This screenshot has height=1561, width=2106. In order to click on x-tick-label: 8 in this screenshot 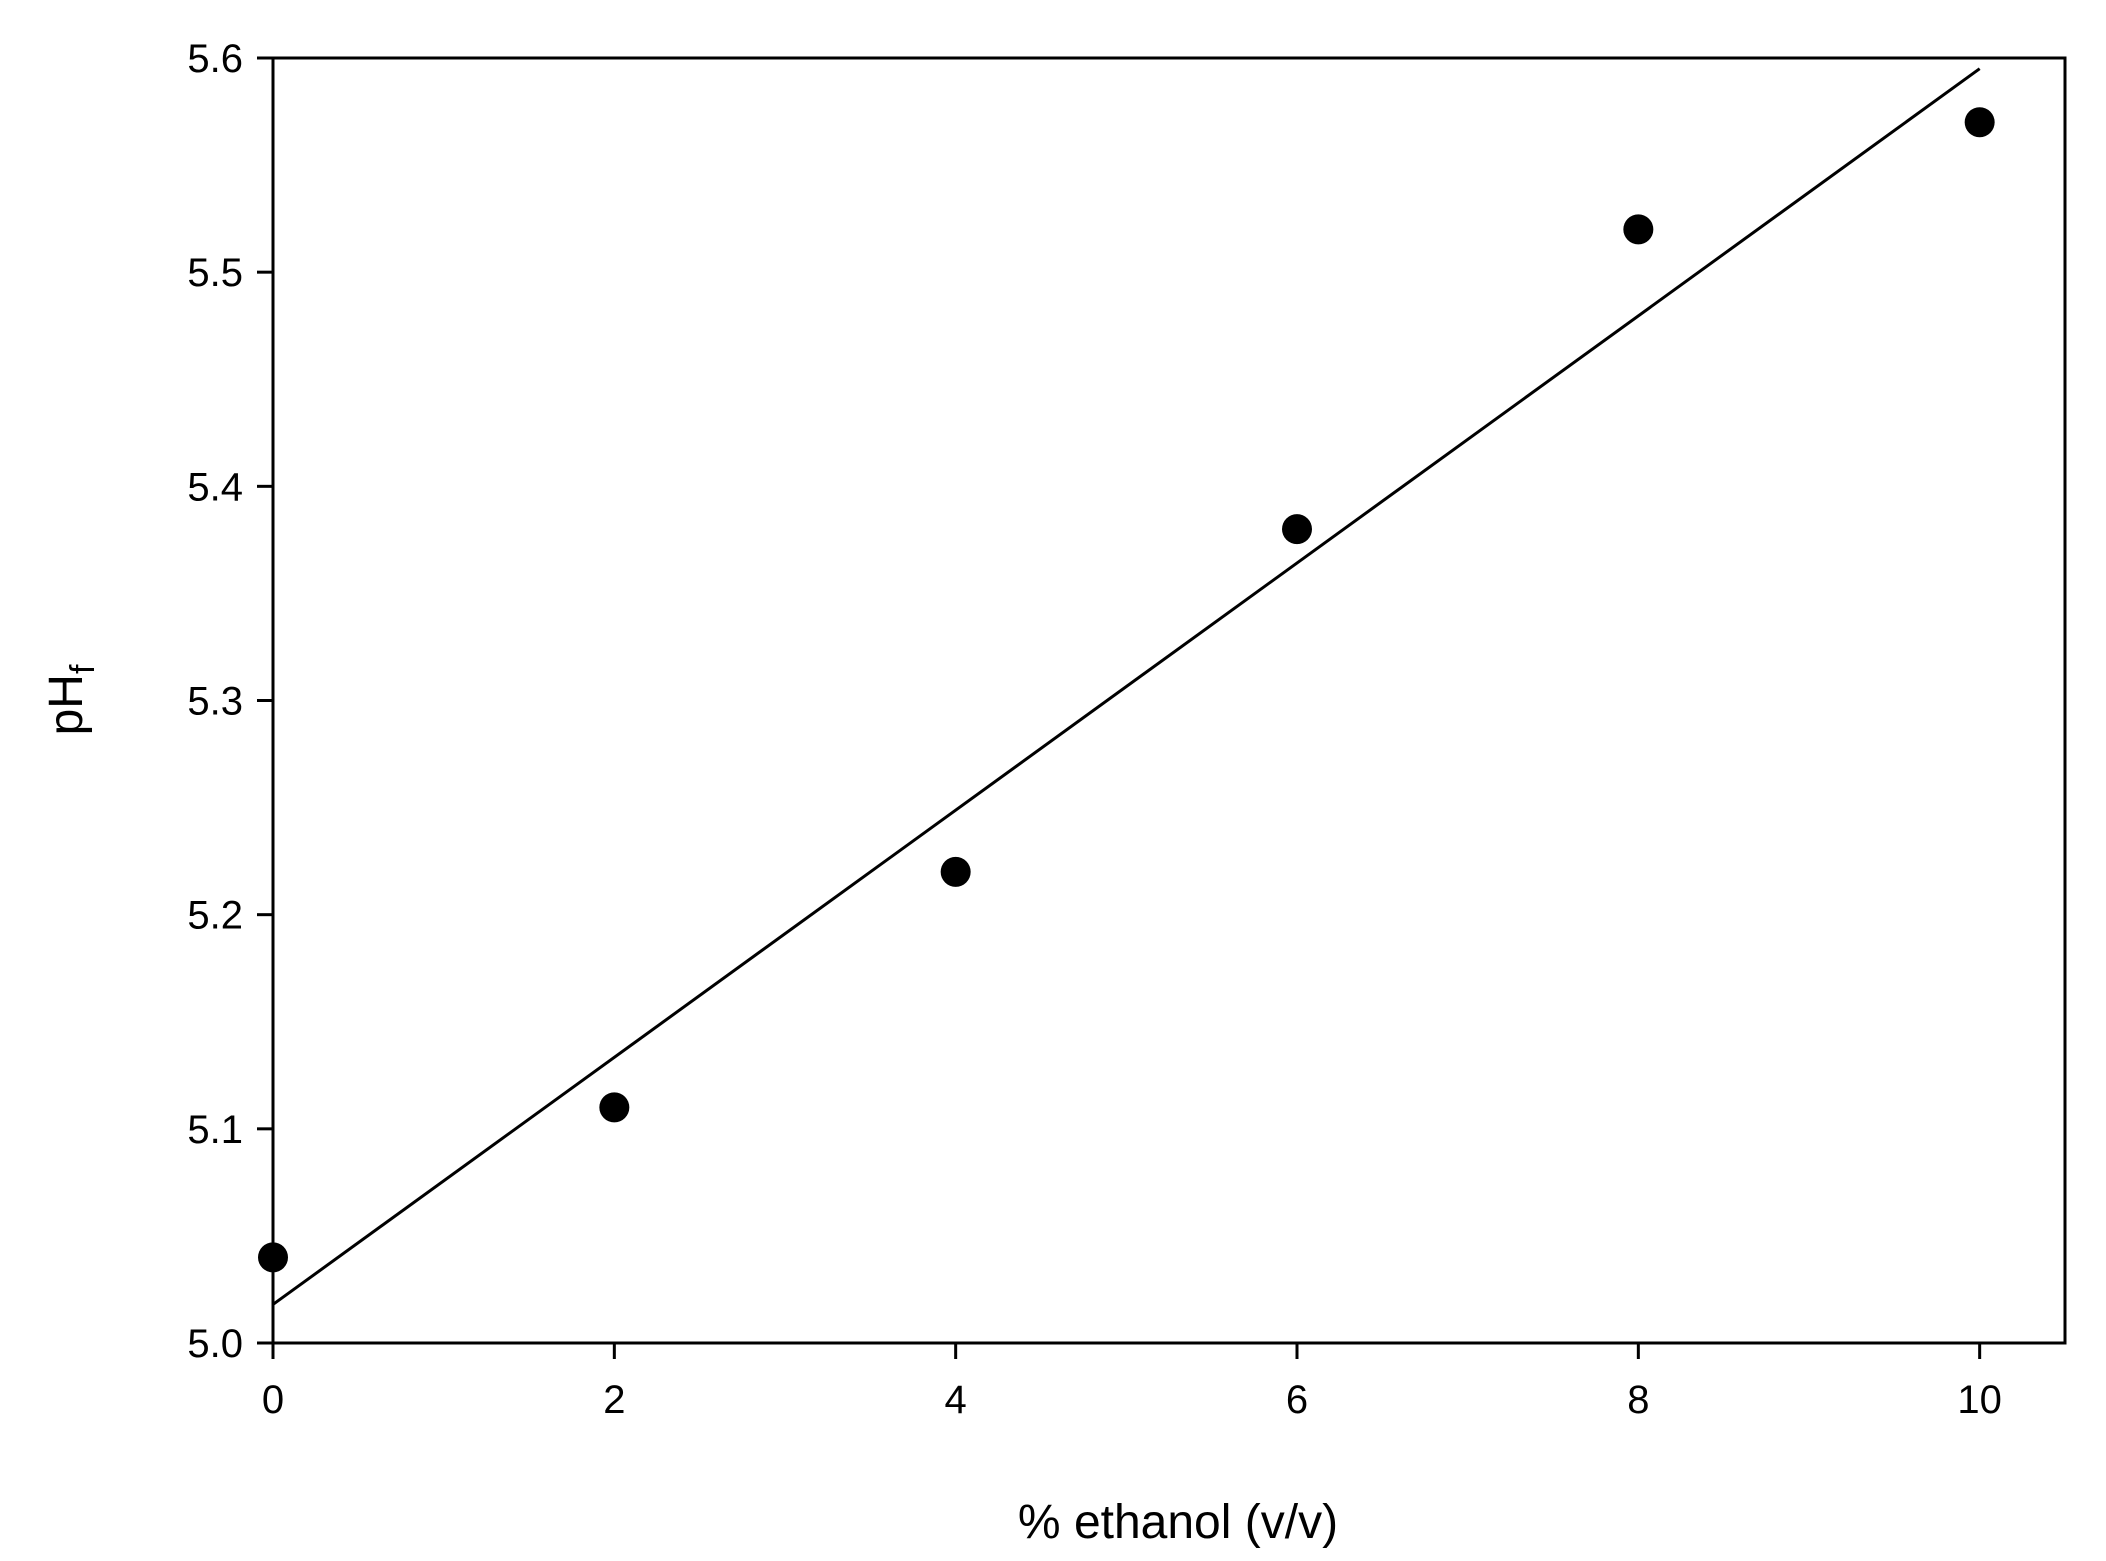, I will do `click(1638, 1400)`.